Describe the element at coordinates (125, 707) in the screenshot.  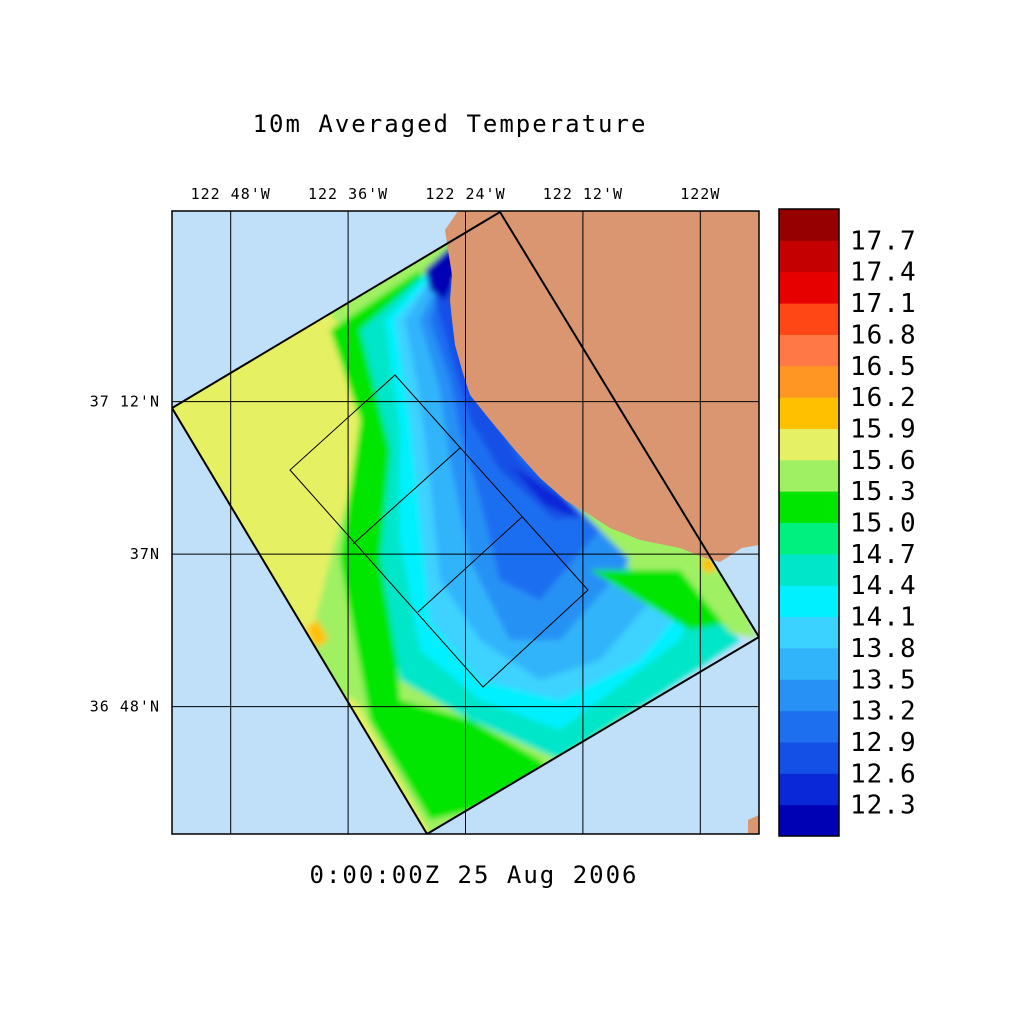
I see `latitude-tick-label: 36 48'N` at that location.